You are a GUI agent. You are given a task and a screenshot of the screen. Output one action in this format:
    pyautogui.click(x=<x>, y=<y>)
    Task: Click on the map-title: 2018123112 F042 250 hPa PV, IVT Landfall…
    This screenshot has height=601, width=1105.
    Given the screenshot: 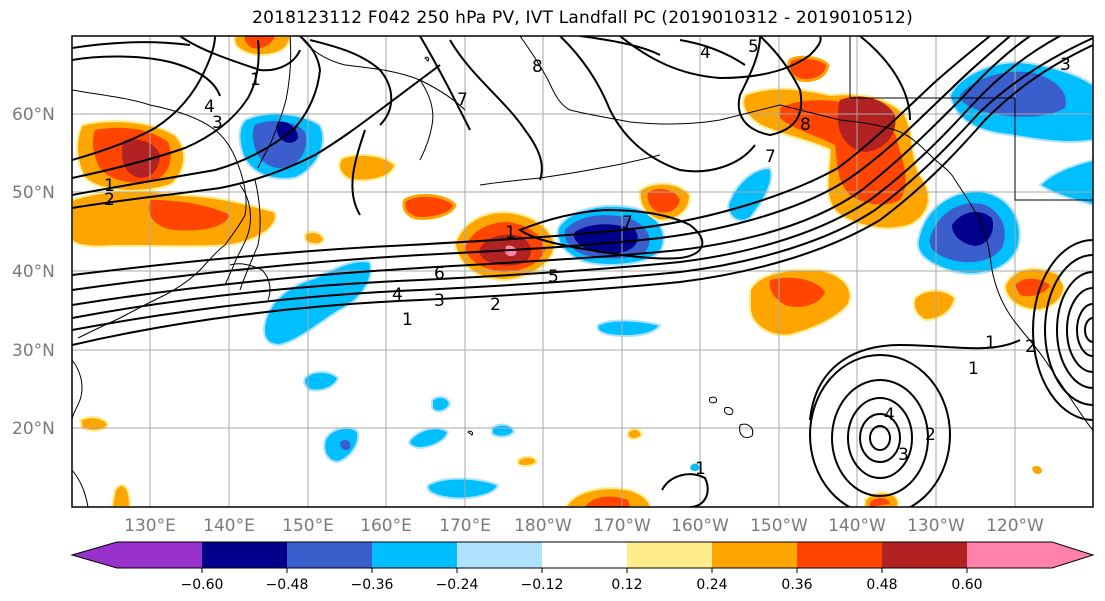 What is the action you would take?
    pyautogui.click(x=582, y=18)
    